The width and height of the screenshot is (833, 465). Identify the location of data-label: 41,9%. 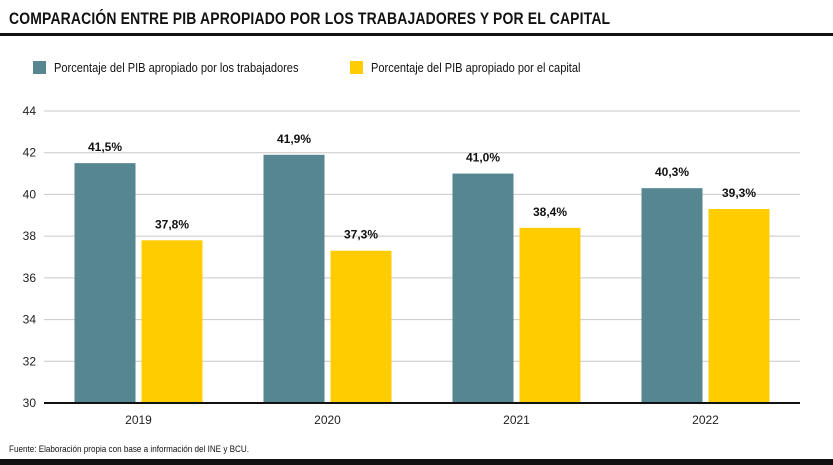
(294, 139).